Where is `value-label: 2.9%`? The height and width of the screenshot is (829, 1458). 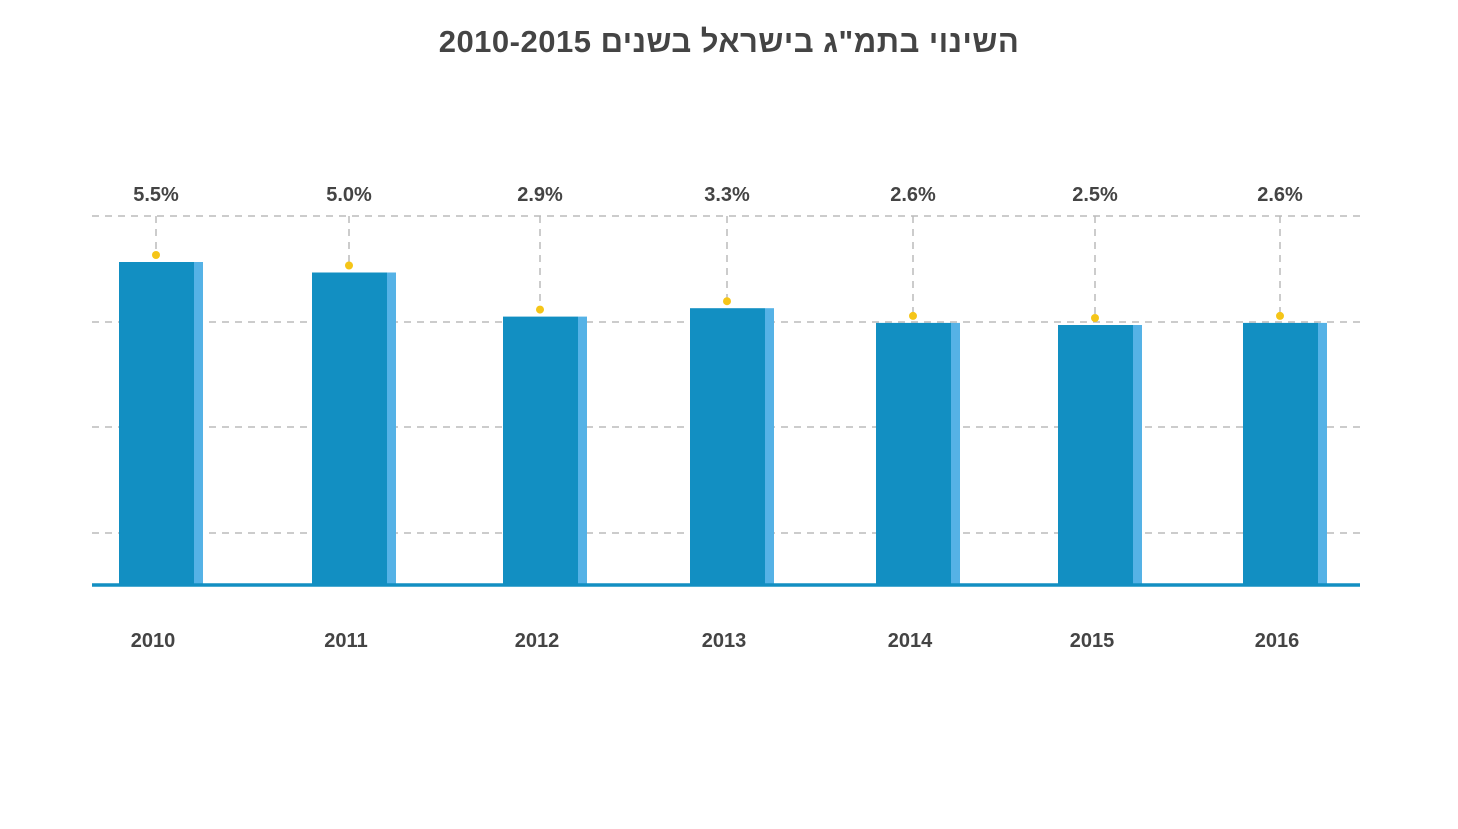
value-label: 2.9% is located at coordinates (540, 195).